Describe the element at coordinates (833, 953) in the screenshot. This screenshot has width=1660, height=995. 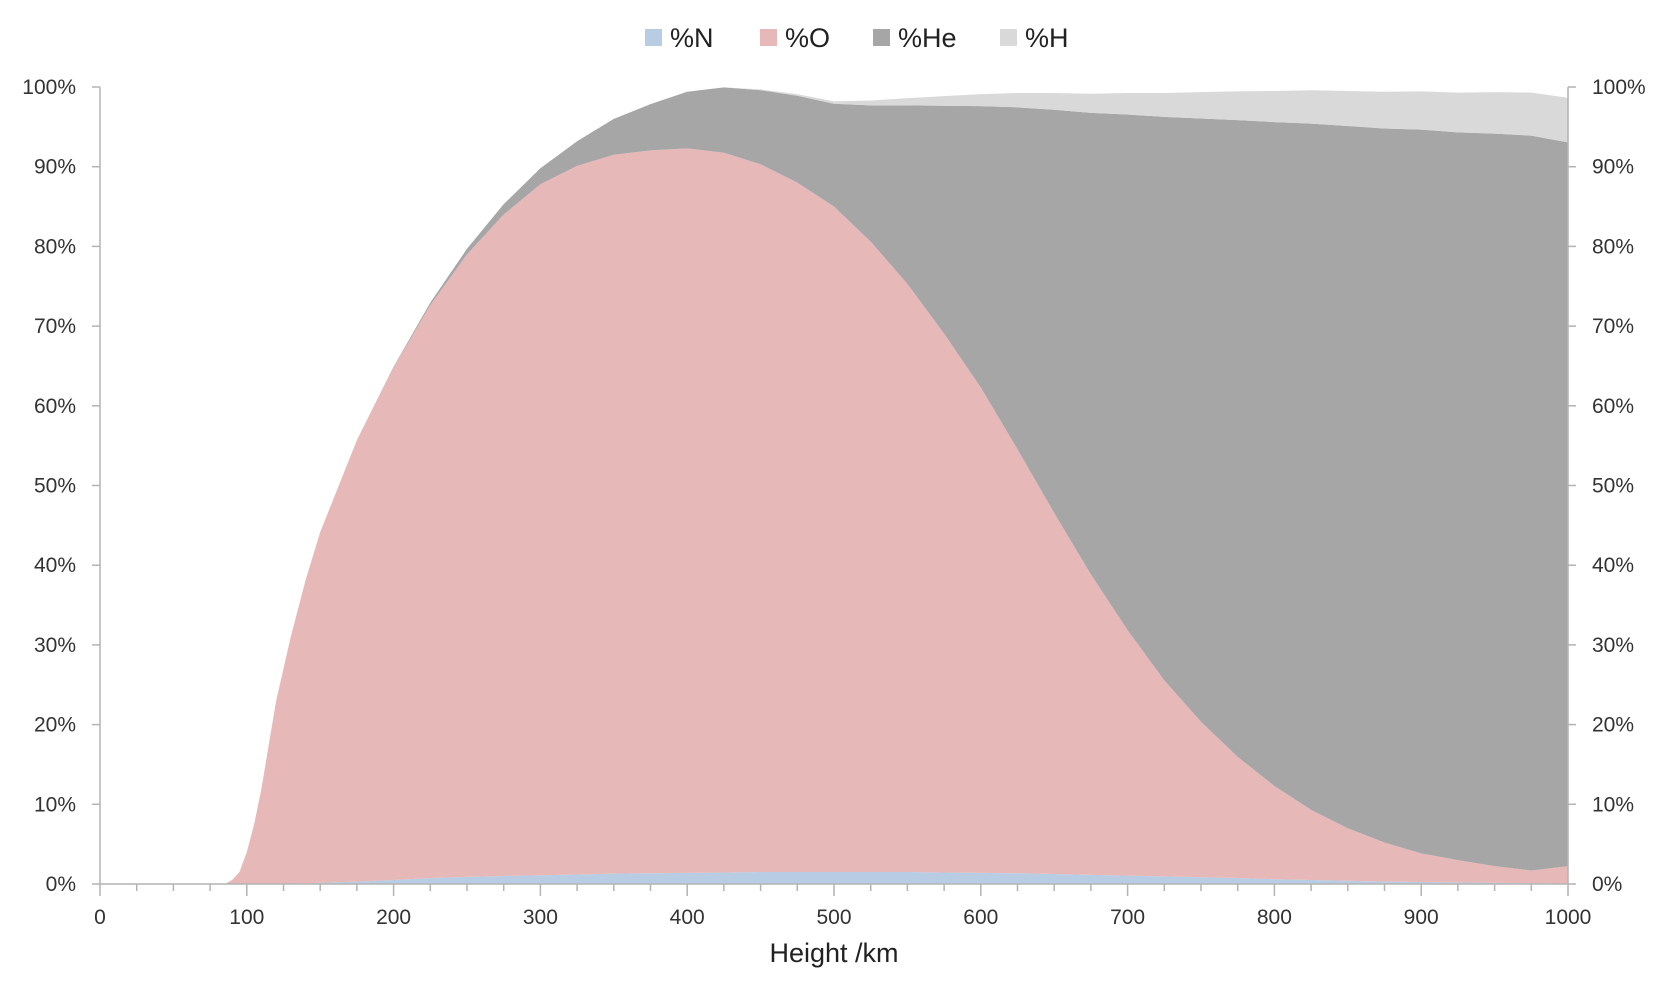
I see `x-axis-title: Height /km` at that location.